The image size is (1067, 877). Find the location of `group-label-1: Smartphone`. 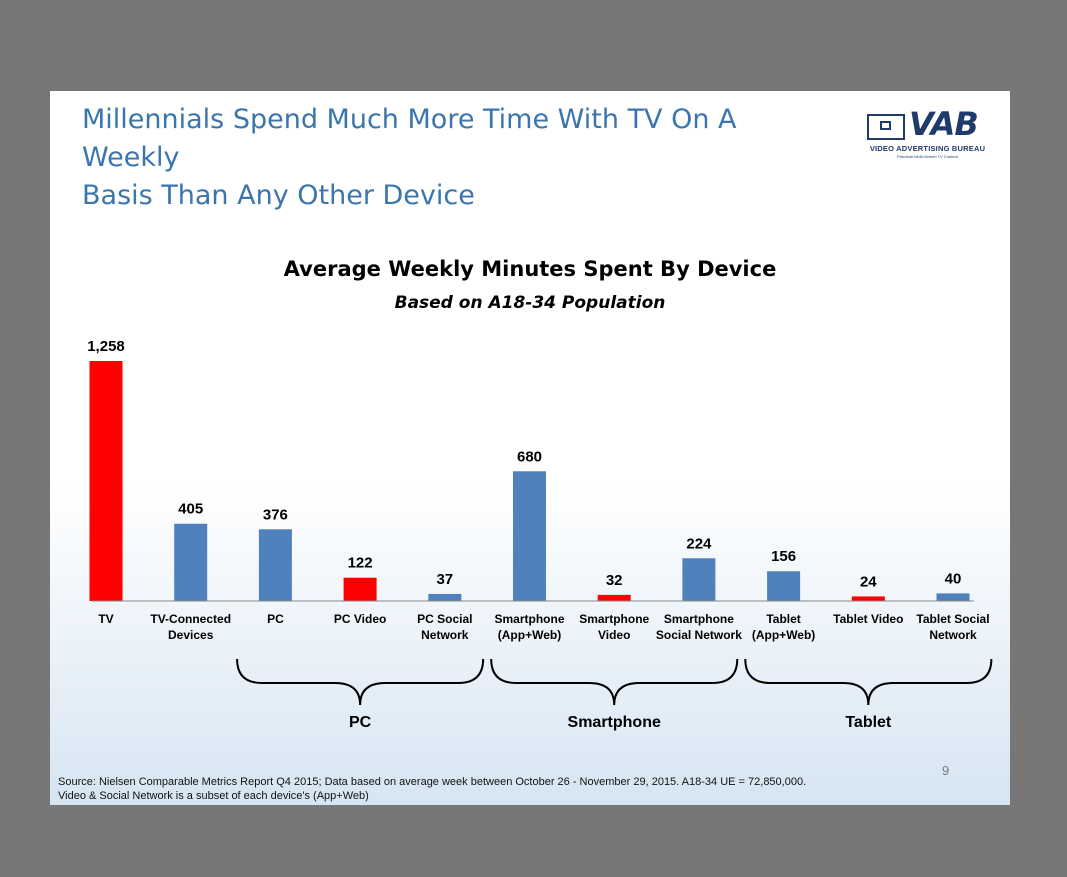

group-label-1: Smartphone is located at coordinates (614, 722).